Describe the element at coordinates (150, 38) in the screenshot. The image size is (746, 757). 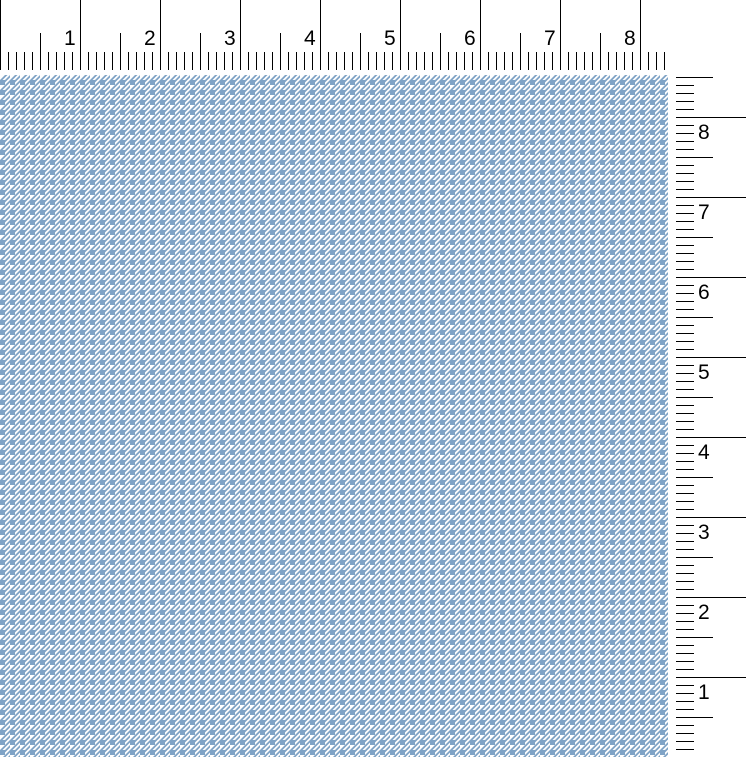
I see `top-ruler-label: 2` at that location.